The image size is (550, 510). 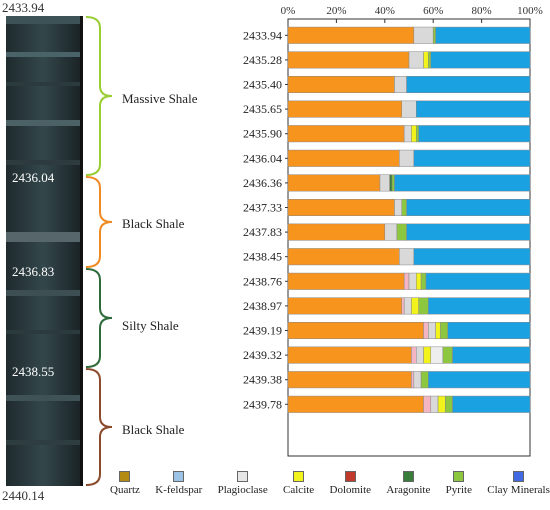 I want to click on x-tick-label: 80%, so click(x=482, y=11).